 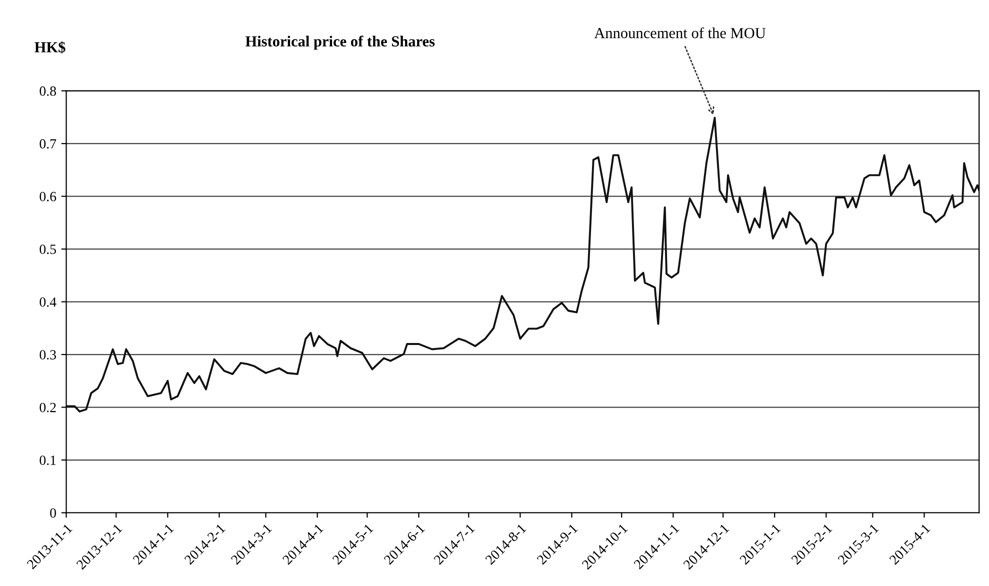 What do you see at coordinates (48, 144) in the screenshot?
I see `y-tick-label: 0.7` at bounding box center [48, 144].